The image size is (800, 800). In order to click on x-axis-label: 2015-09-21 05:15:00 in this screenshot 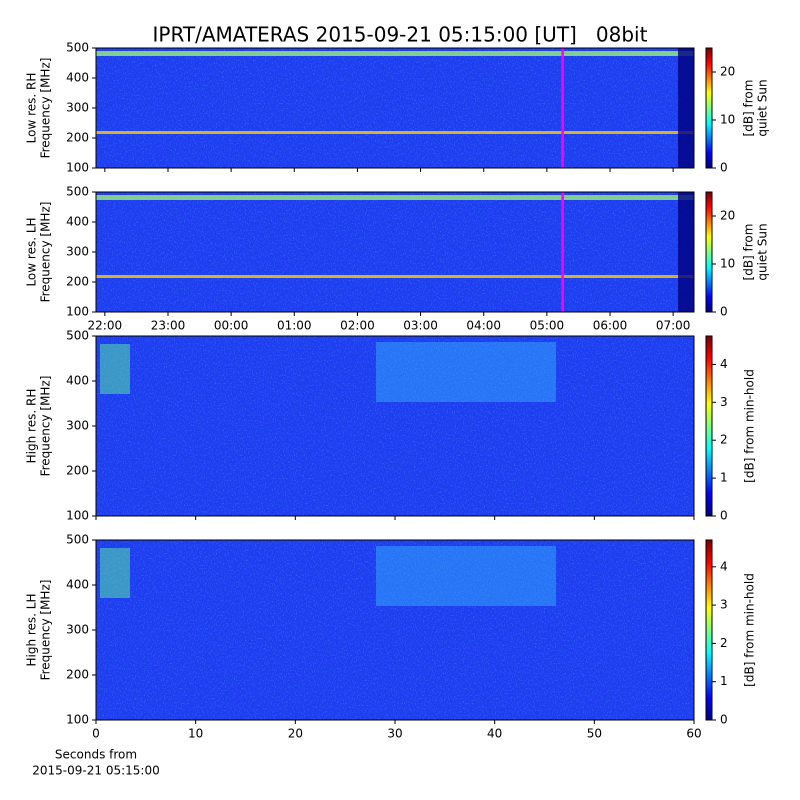, I will do `click(95, 771)`.